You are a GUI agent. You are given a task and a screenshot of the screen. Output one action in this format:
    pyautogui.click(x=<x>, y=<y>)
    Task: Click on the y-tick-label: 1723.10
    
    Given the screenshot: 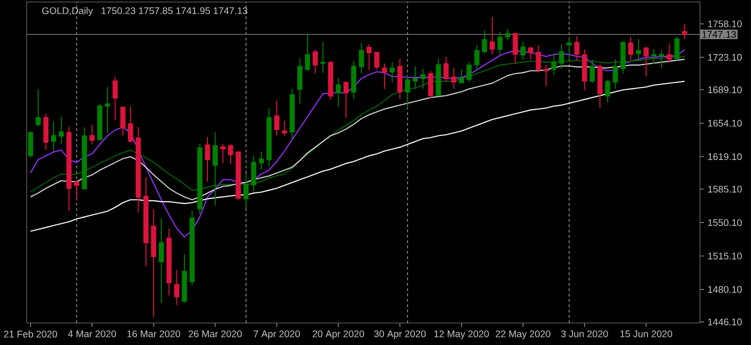 What is the action you would take?
    pyautogui.click(x=725, y=57)
    